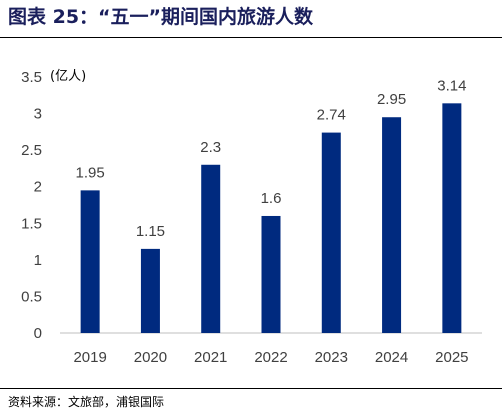  What do you see at coordinates (90, 261) in the screenshot?
I see `bar-2019` at bounding box center [90, 261].